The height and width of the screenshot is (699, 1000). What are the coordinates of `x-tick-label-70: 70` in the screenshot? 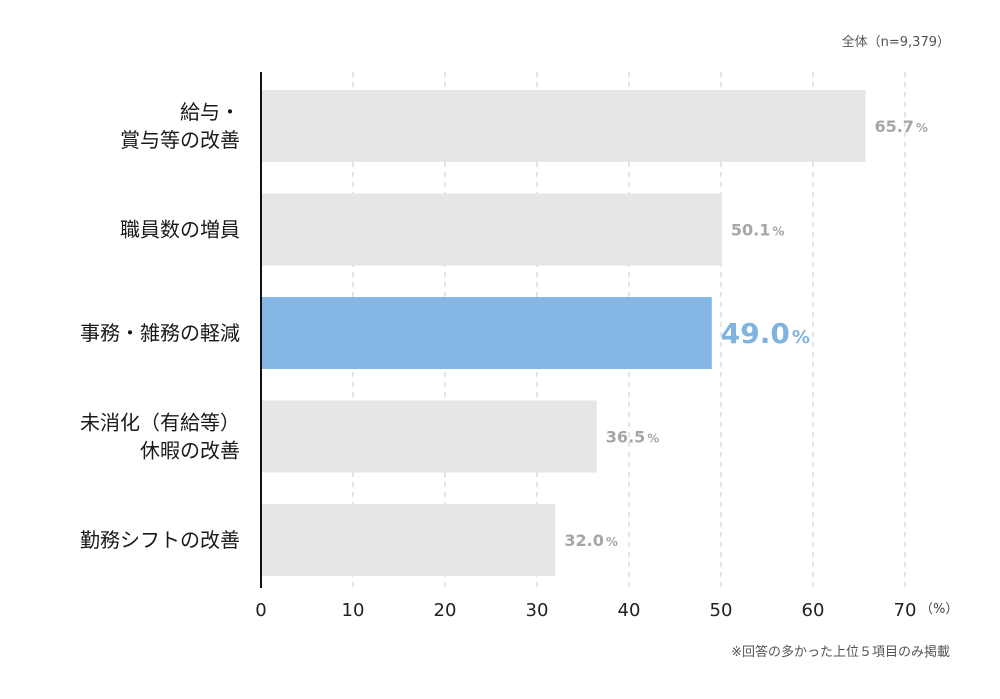 It's located at (905, 610).